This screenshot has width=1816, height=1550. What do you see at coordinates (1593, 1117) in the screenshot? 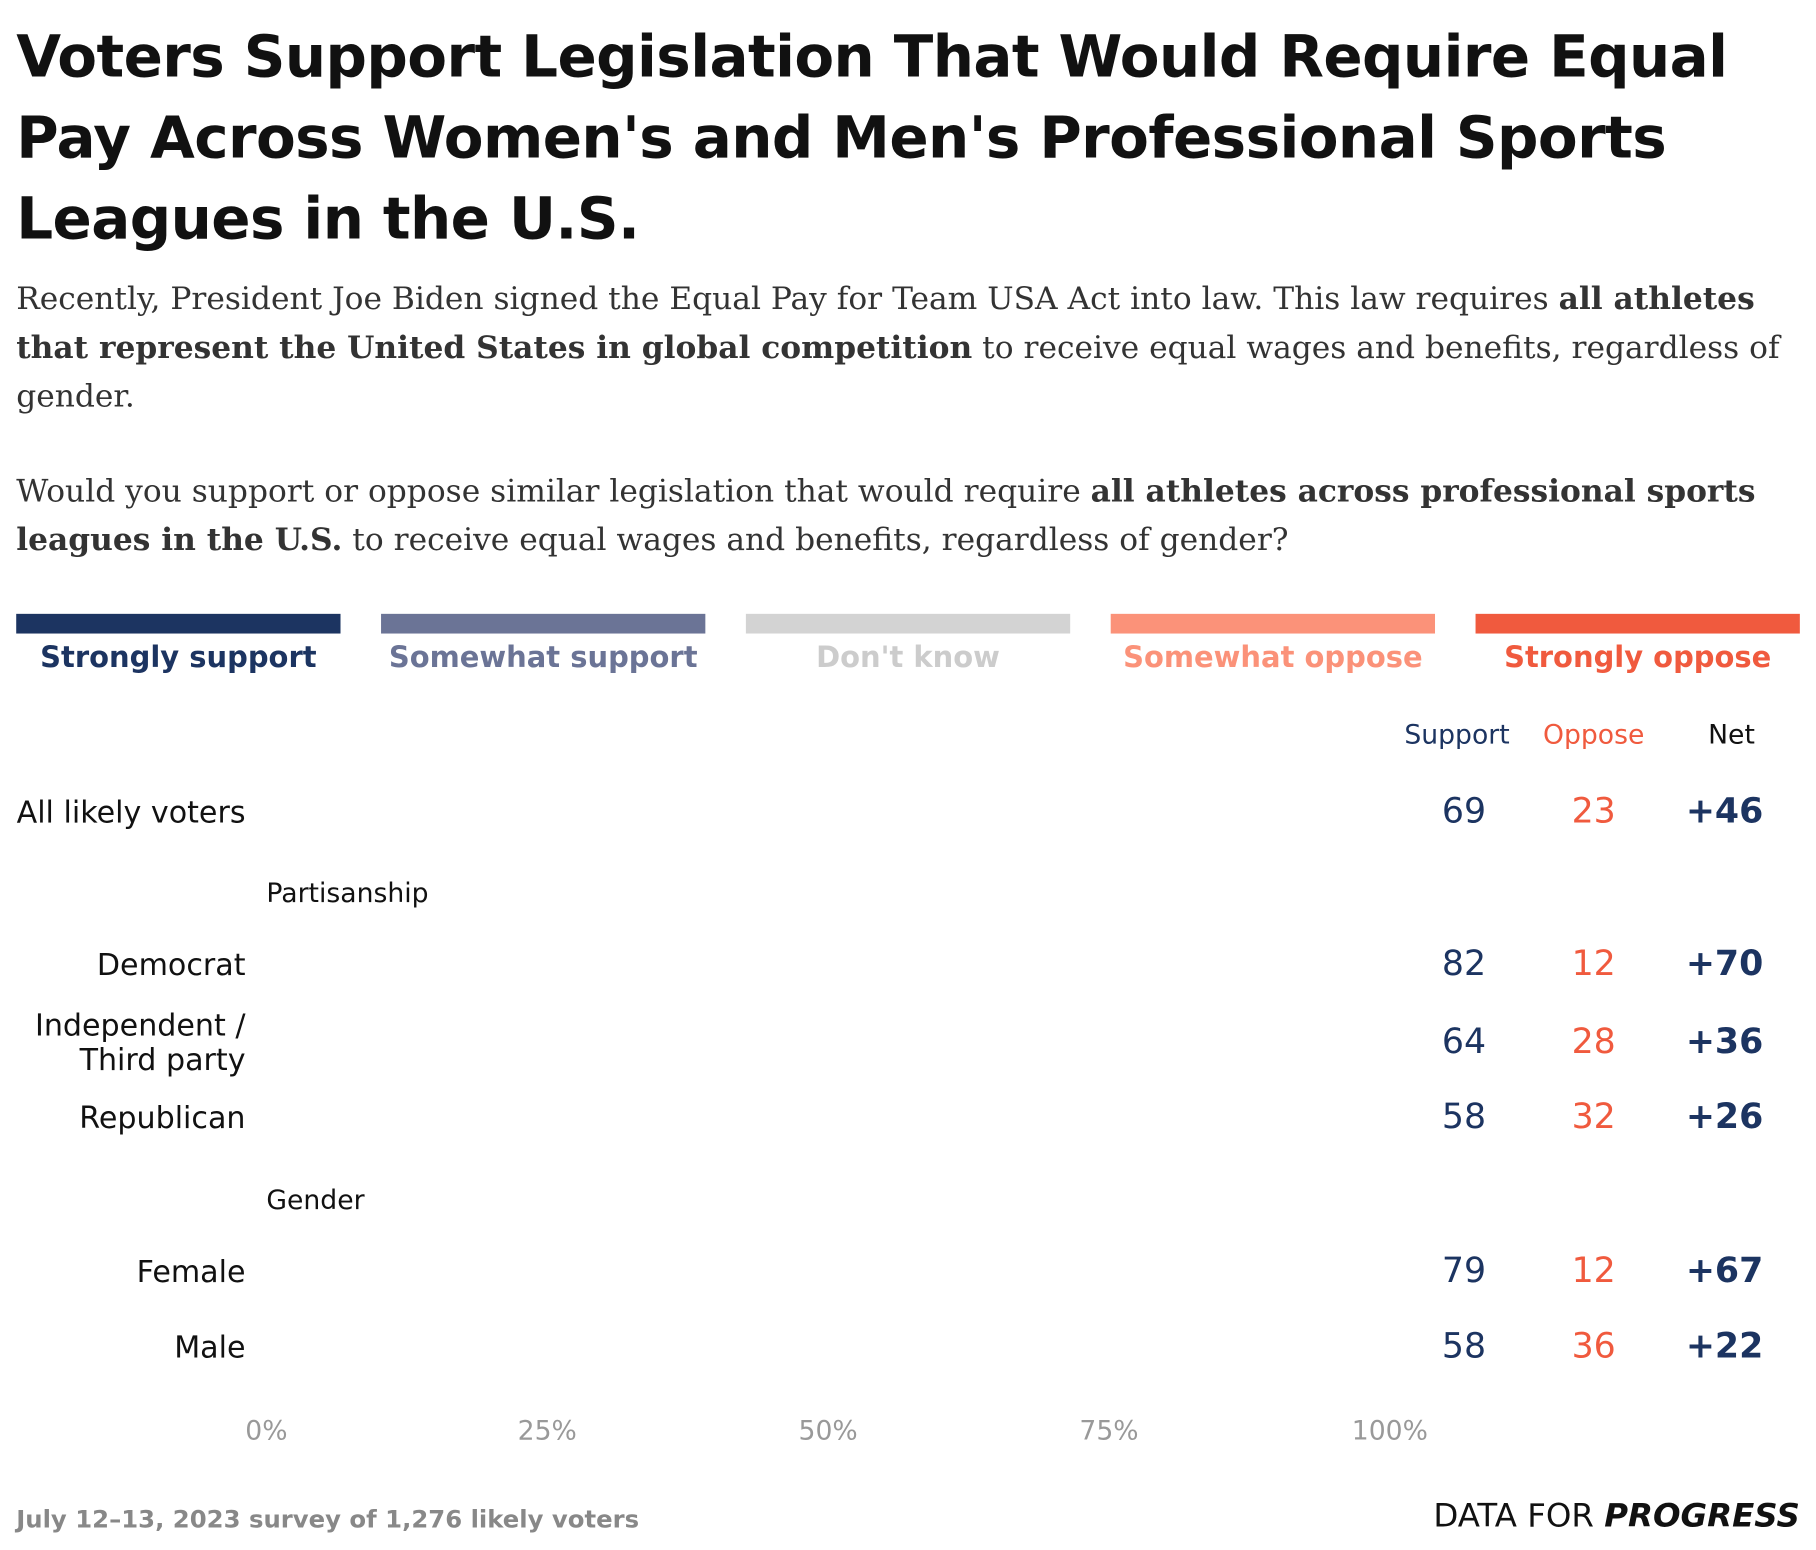
I see `oppose-value: 32` at bounding box center [1593, 1117].